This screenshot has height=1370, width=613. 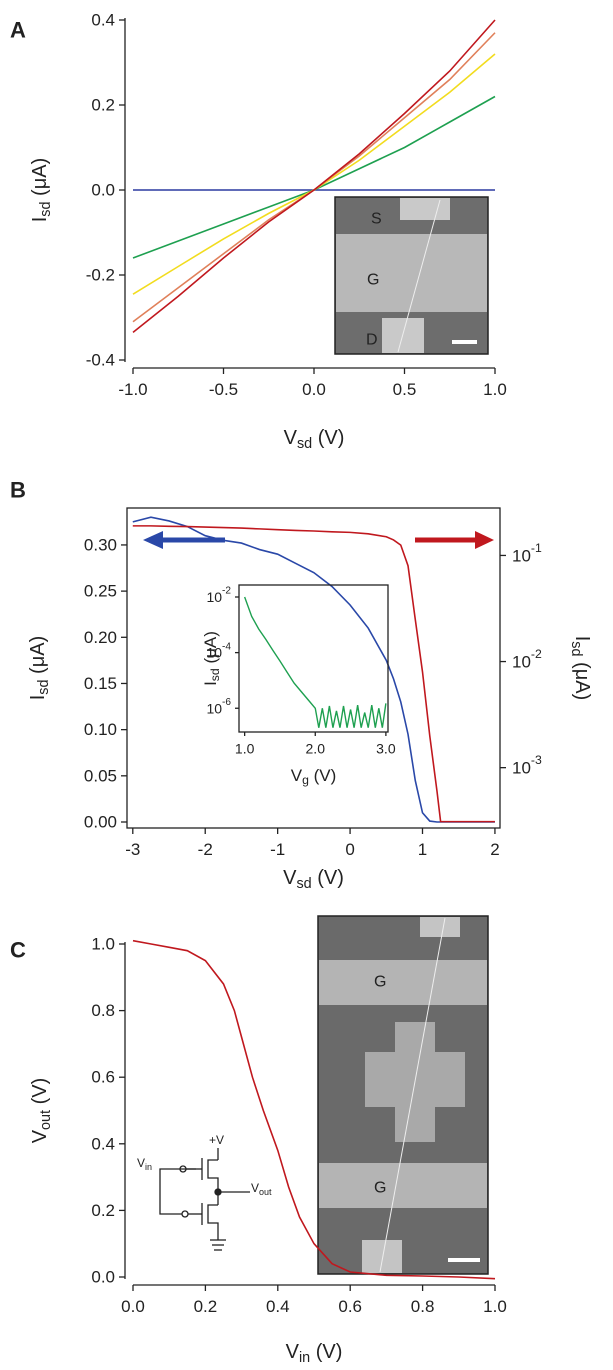 What do you see at coordinates (103, 1077) in the screenshot?
I see `y-tick-label: 0.6` at bounding box center [103, 1077].